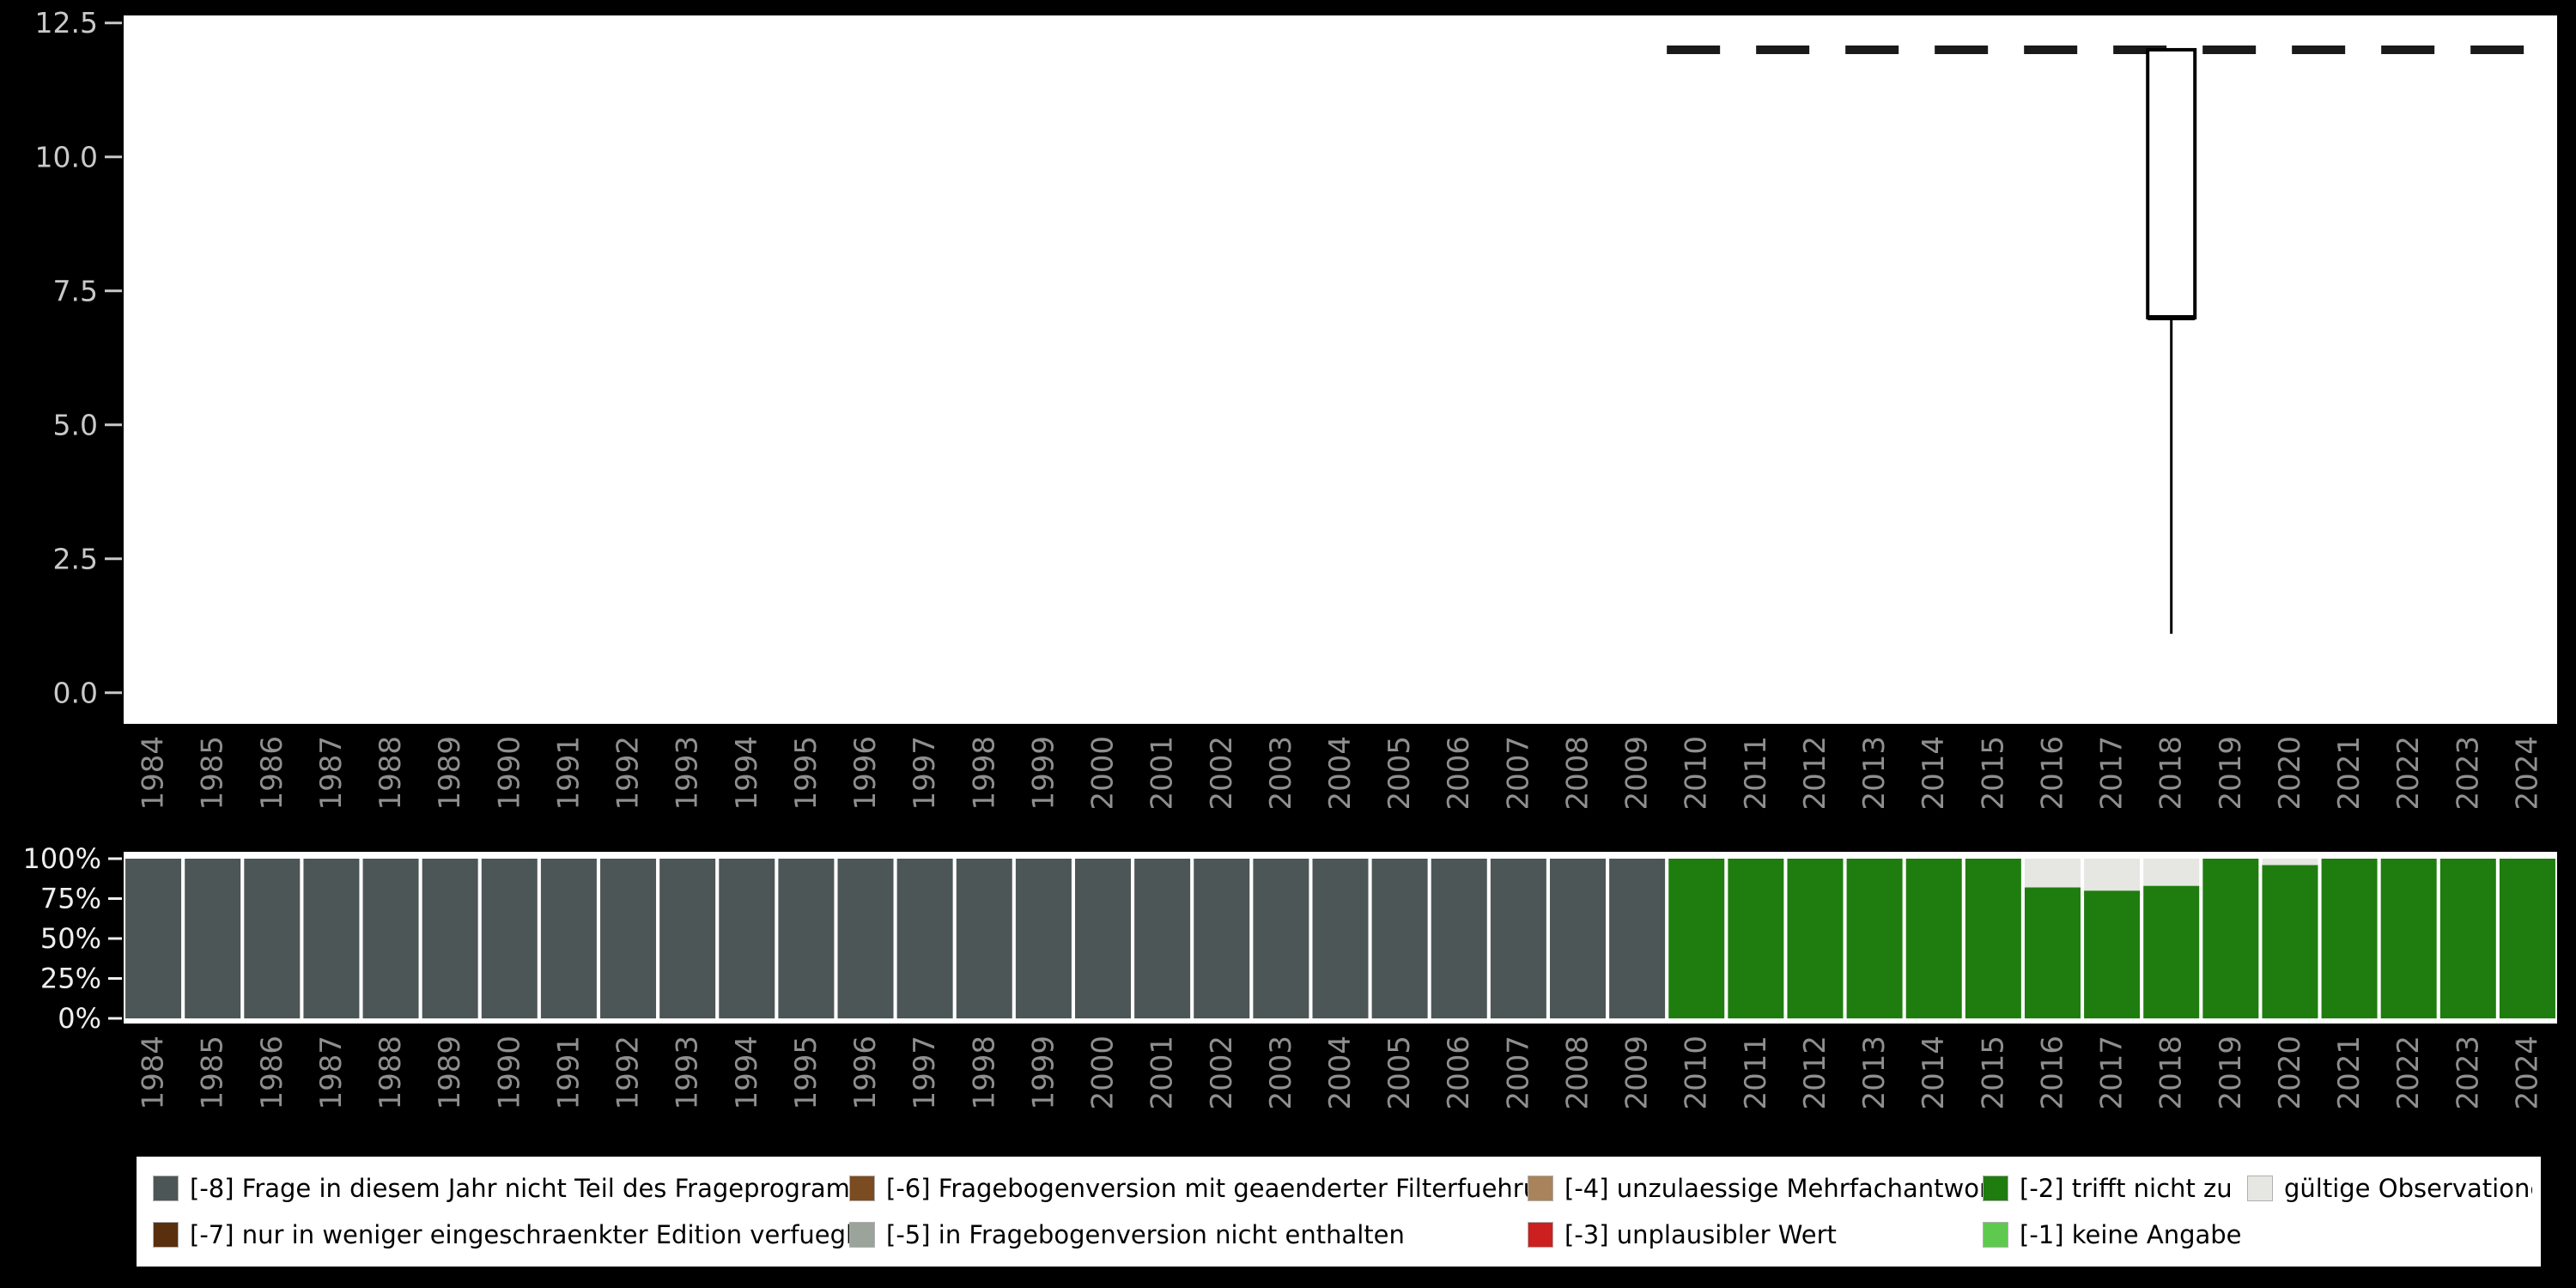 This screenshot has width=2576, height=1288. I want to click on legend-swatch-minus6, so click(862, 1188).